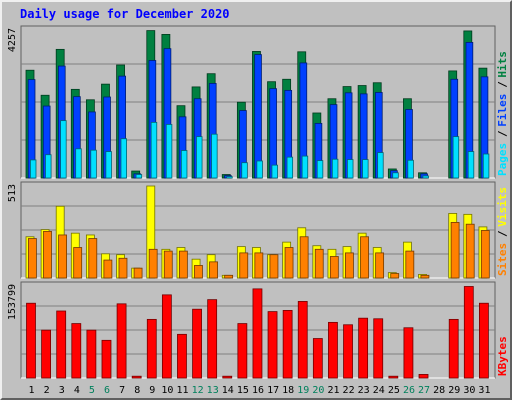 The height and width of the screenshot is (400, 512). What do you see at coordinates (107, 390) in the screenshot?
I see `x-tick-label-day-6: 6` at bounding box center [107, 390].